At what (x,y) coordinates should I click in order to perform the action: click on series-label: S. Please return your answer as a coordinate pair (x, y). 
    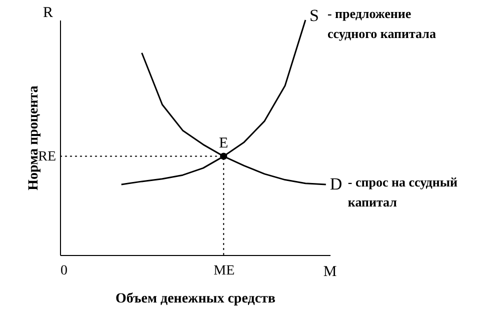
    Looking at the image, I should click on (314, 15).